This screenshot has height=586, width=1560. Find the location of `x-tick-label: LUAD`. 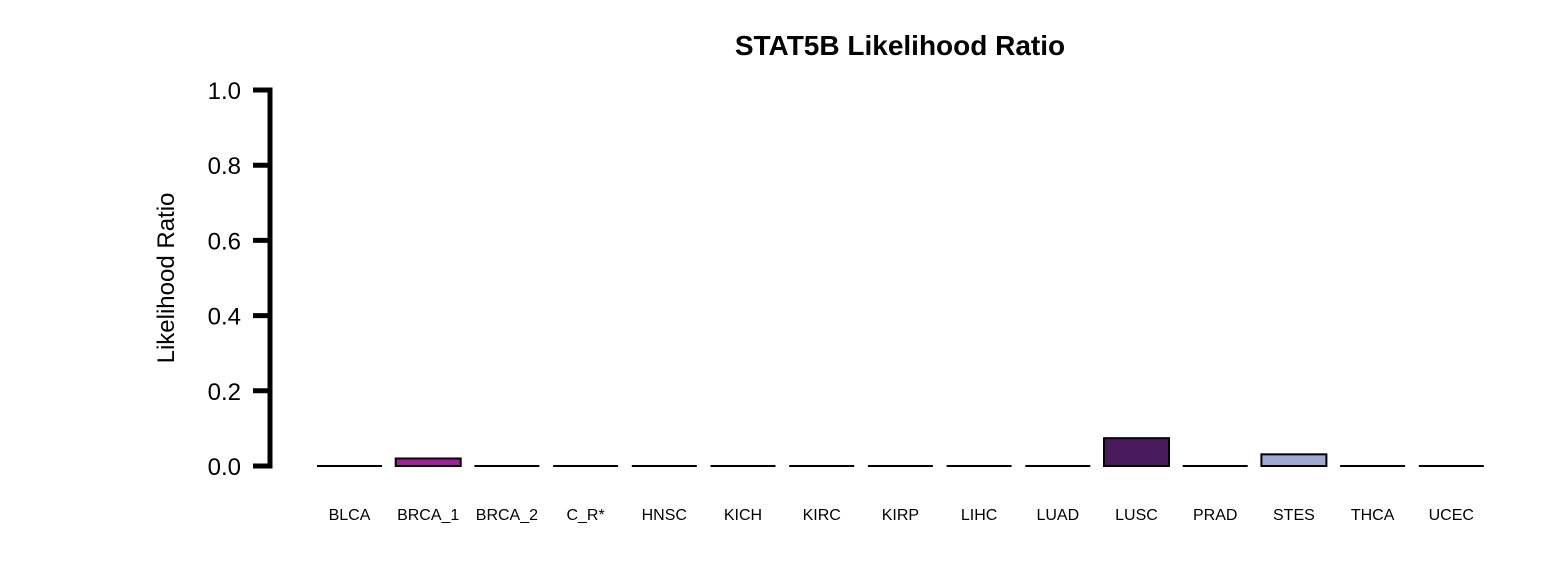

x-tick-label: LUAD is located at coordinates (1057, 515).